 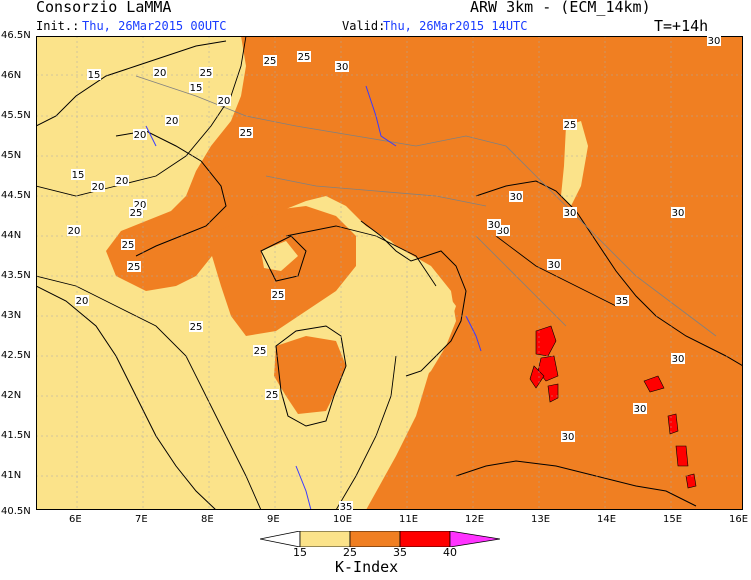 I want to click on colorbar-lt15, so click(x=280, y=539).